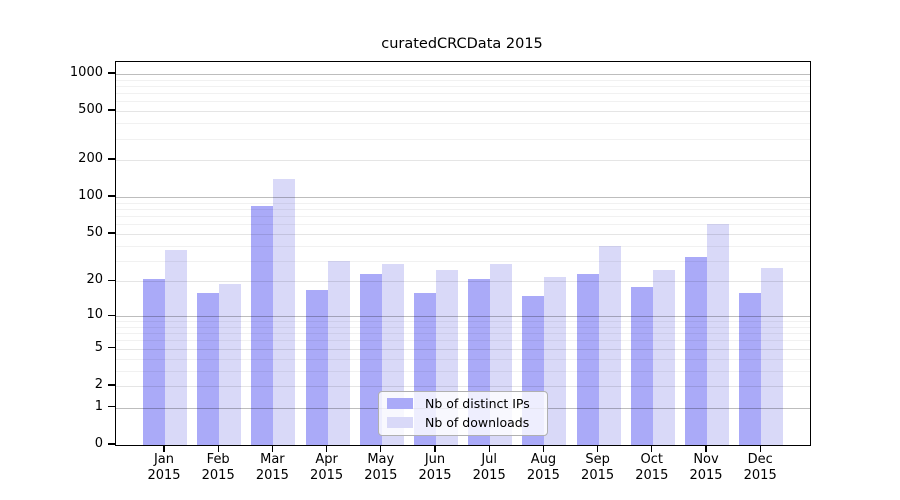 This screenshot has width=900, height=500. Describe the element at coordinates (381, 467) in the screenshot. I see `x-tick-label-may: May 2015` at that location.